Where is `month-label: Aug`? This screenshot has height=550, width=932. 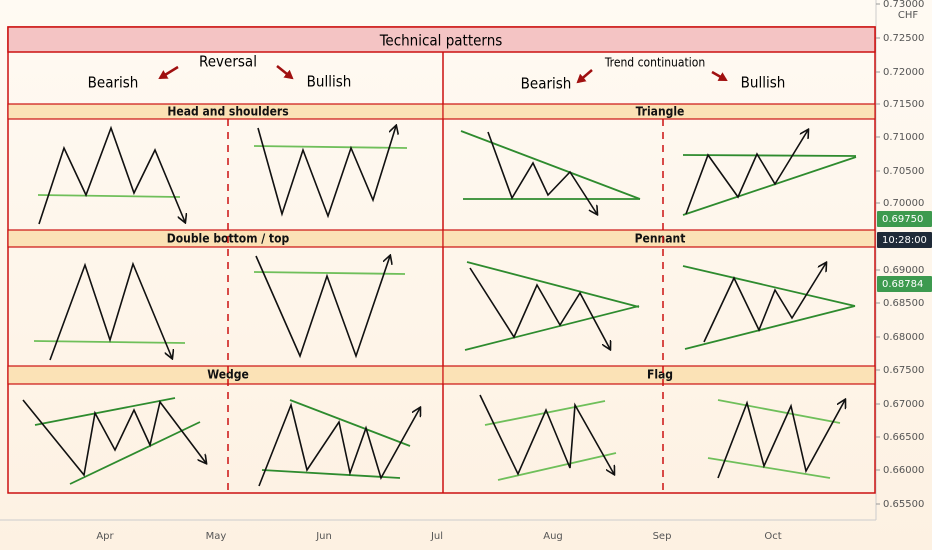
month-label: Aug is located at coordinates (553, 536).